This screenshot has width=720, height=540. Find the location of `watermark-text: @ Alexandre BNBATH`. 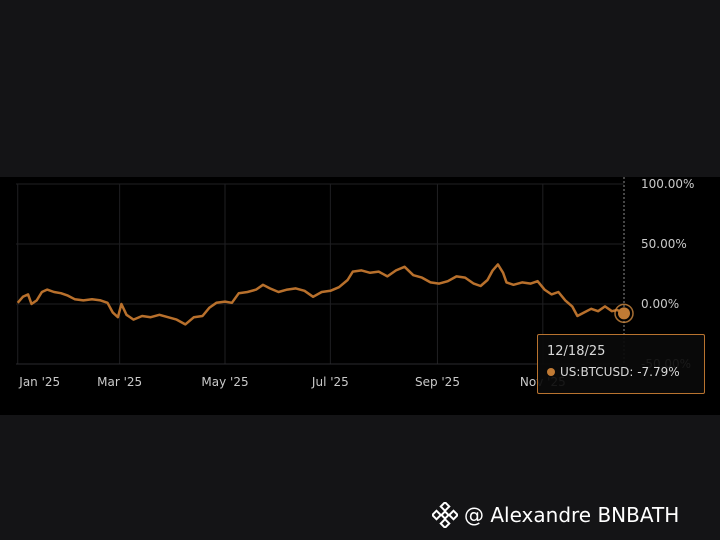

watermark-text: @ Alexandre BNBATH is located at coordinates (572, 515).